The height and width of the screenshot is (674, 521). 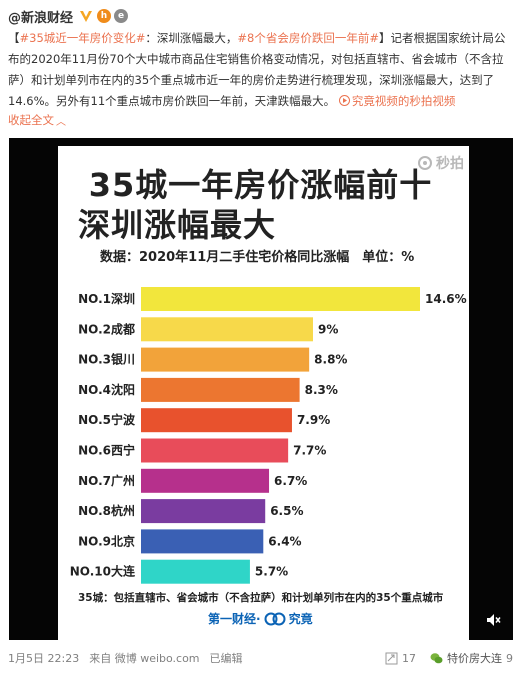 What do you see at coordinates (409, 658) in the screenshot?
I see `repost-count: 17` at bounding box center [409, 658].